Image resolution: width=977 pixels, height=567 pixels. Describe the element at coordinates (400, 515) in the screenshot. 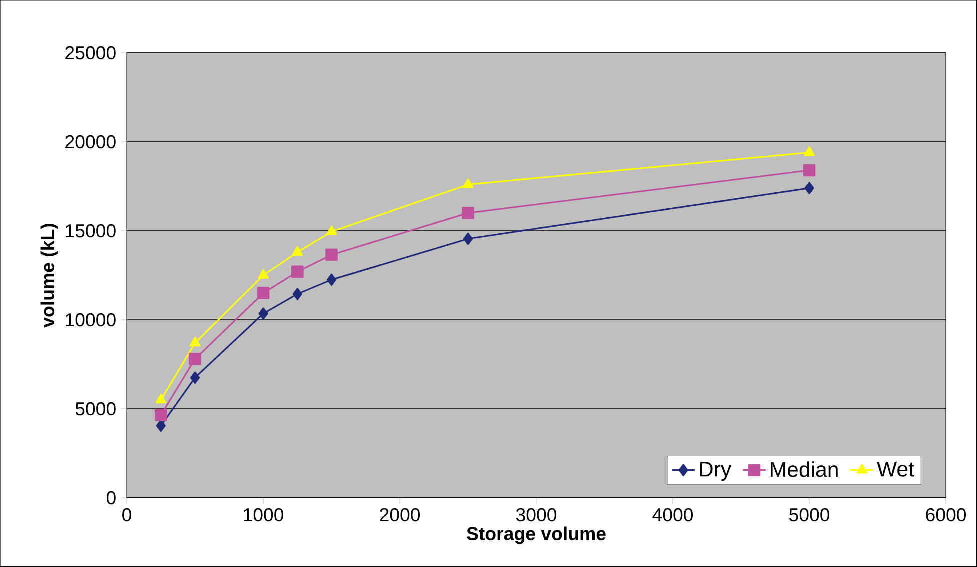

I see `x-tick-label: 2000` at that location.